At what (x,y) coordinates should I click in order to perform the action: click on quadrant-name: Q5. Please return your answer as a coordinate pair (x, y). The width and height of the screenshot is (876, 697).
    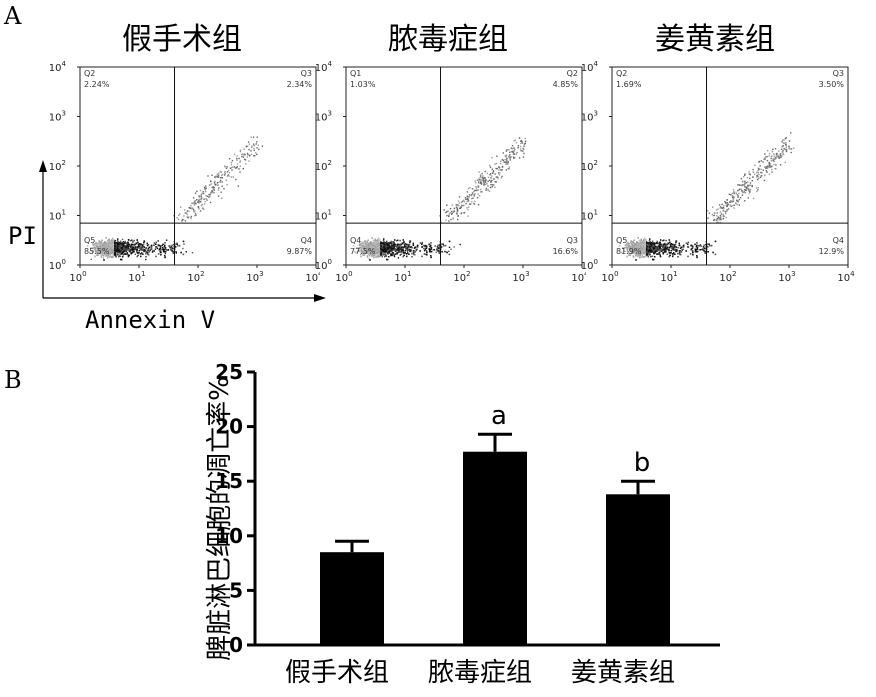
    Looking at the image, I should click on (89, 240).